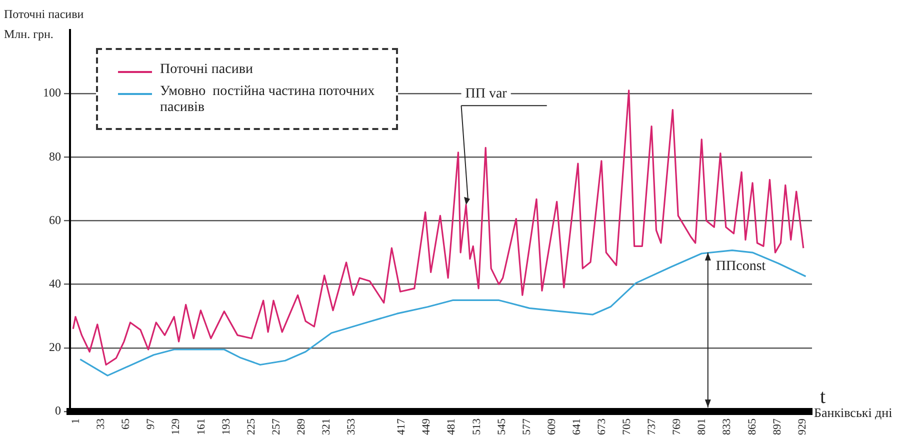 Image resolution: width=906 pixels, height=442 pixels. Describe the element at coordinates (251, 426) in the screenshot. I see `x-tick-label: 225` at that location.